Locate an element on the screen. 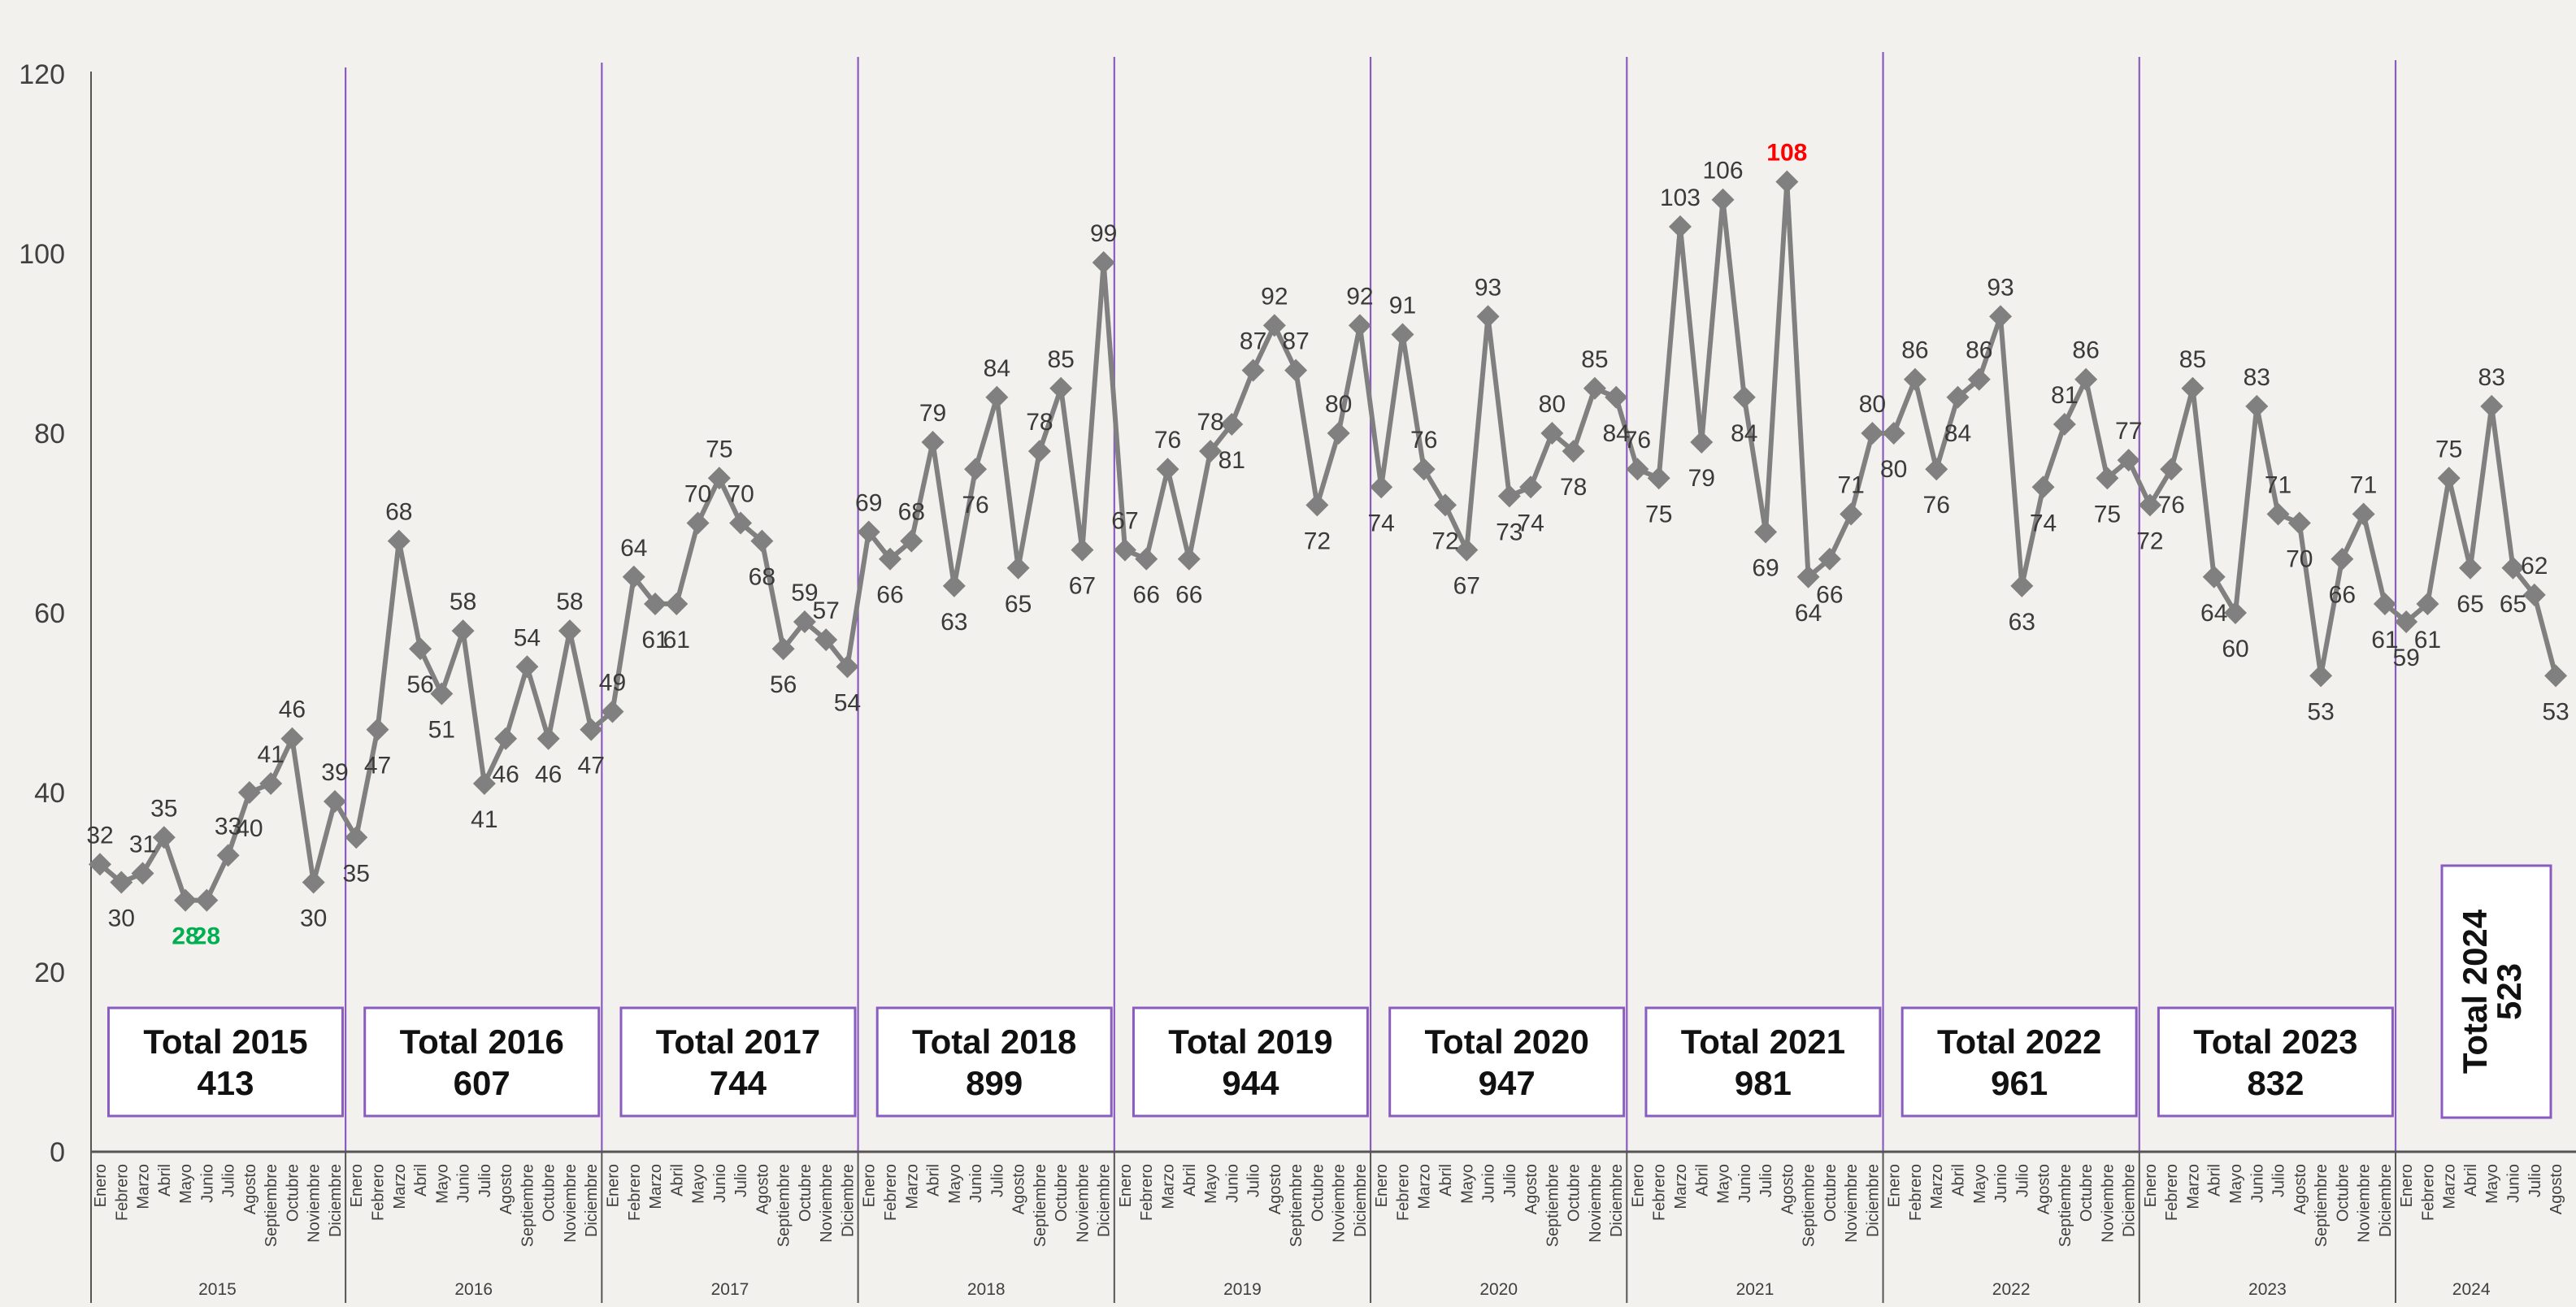 Image resolution: width=2576 pixels, height=1307 pixels. month-tick-label: Diciembre is located at coordinates (2130, 1200).